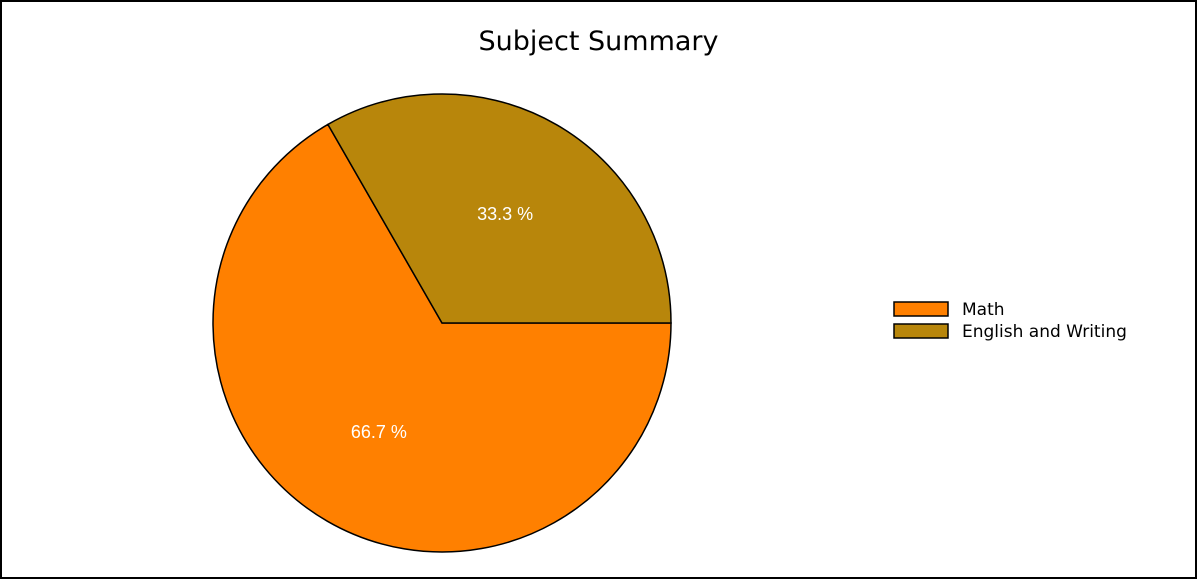 The width and height of the screenshot is (1197, 579). Describe the element at coordinates (921, 309) in the screenshot. I see `legend-swatch-math` at that location.